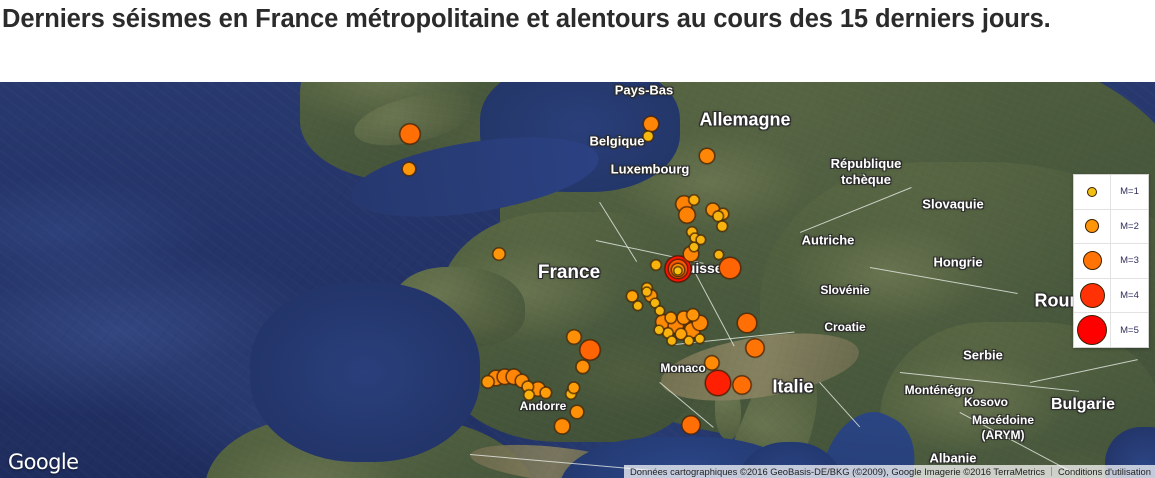 Image resolution: width=1155 pixels, height=478 pixels. What do you see at coordinates (365, 372) in the screenshot?
I see `water-biscay` at bounding box center [365, 372].